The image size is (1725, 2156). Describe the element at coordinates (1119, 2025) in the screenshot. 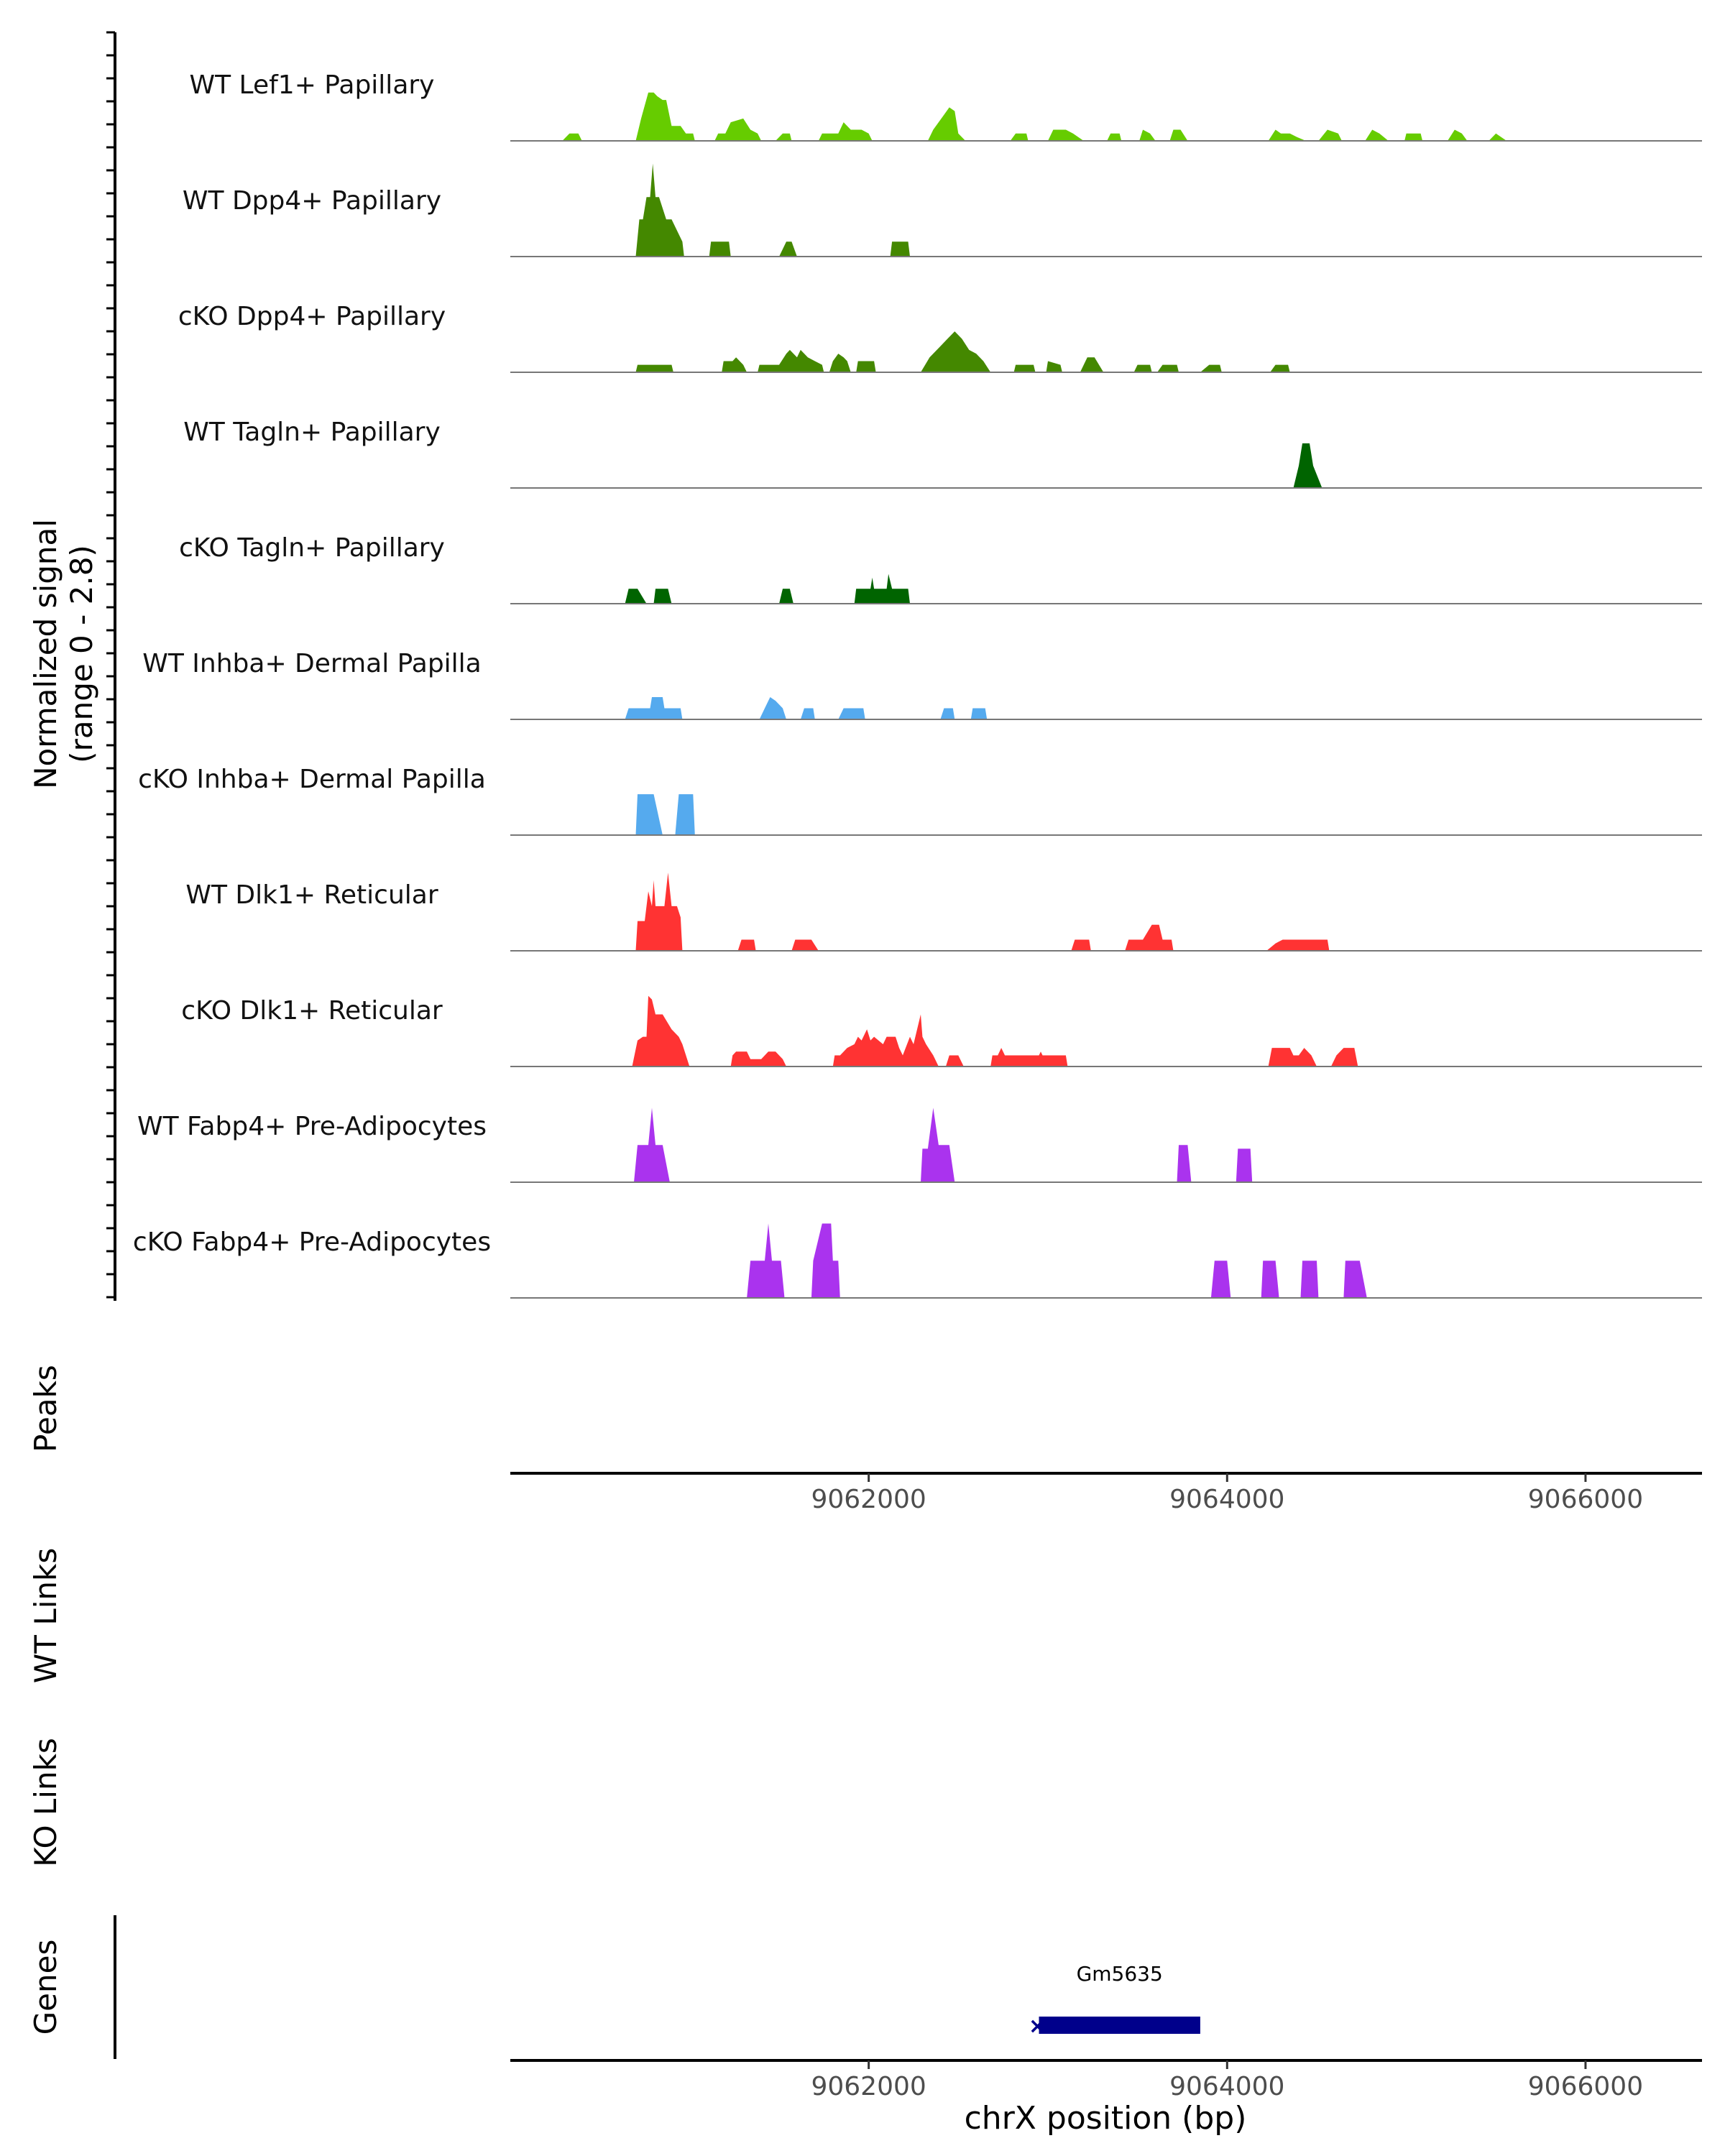

I see `gene-body` at that location.